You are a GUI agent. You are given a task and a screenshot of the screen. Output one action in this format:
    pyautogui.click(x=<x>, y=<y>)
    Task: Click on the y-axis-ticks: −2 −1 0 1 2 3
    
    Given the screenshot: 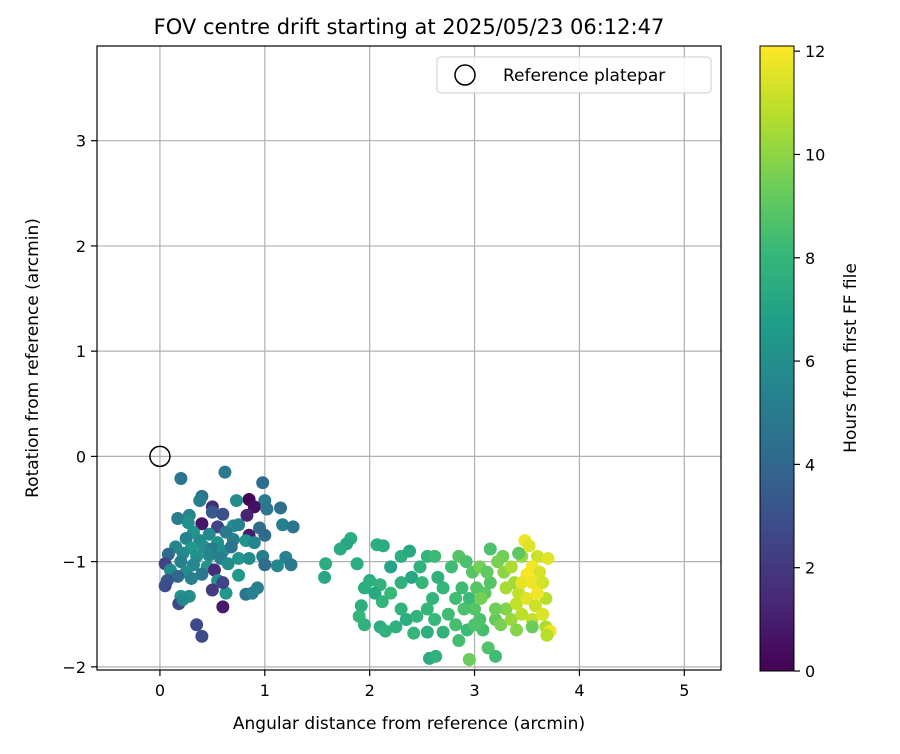 What is the action you would take?
    pyautogui.click(x=79, y=404)
    